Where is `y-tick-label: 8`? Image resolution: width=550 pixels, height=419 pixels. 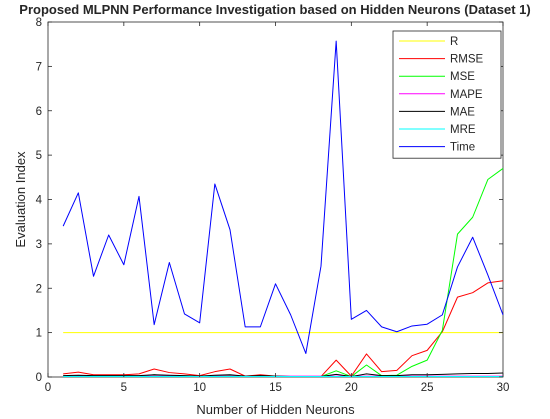
y-tick-label: 8 is located at coordinates (39, 23).